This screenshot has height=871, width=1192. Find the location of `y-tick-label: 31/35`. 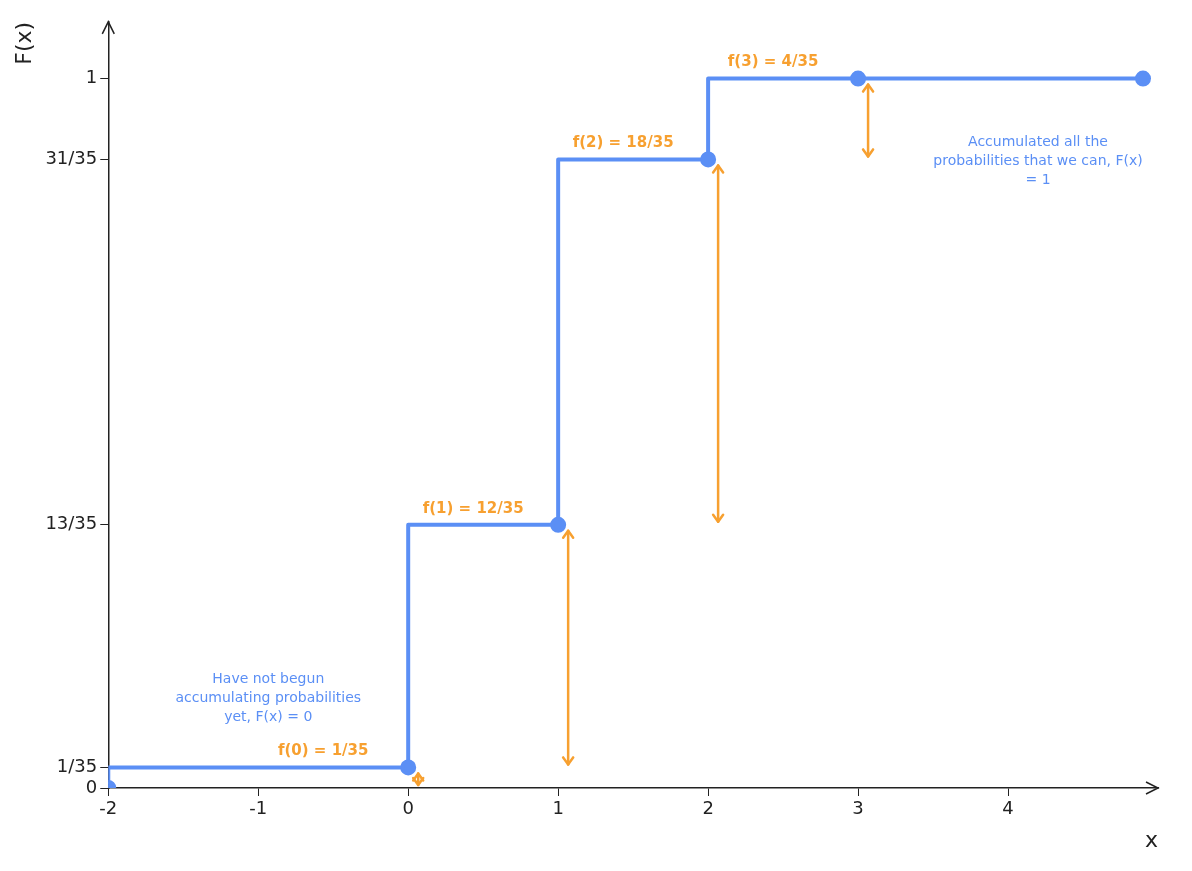

y-tick-label: 31/35 is located at coordinates (71, 158).